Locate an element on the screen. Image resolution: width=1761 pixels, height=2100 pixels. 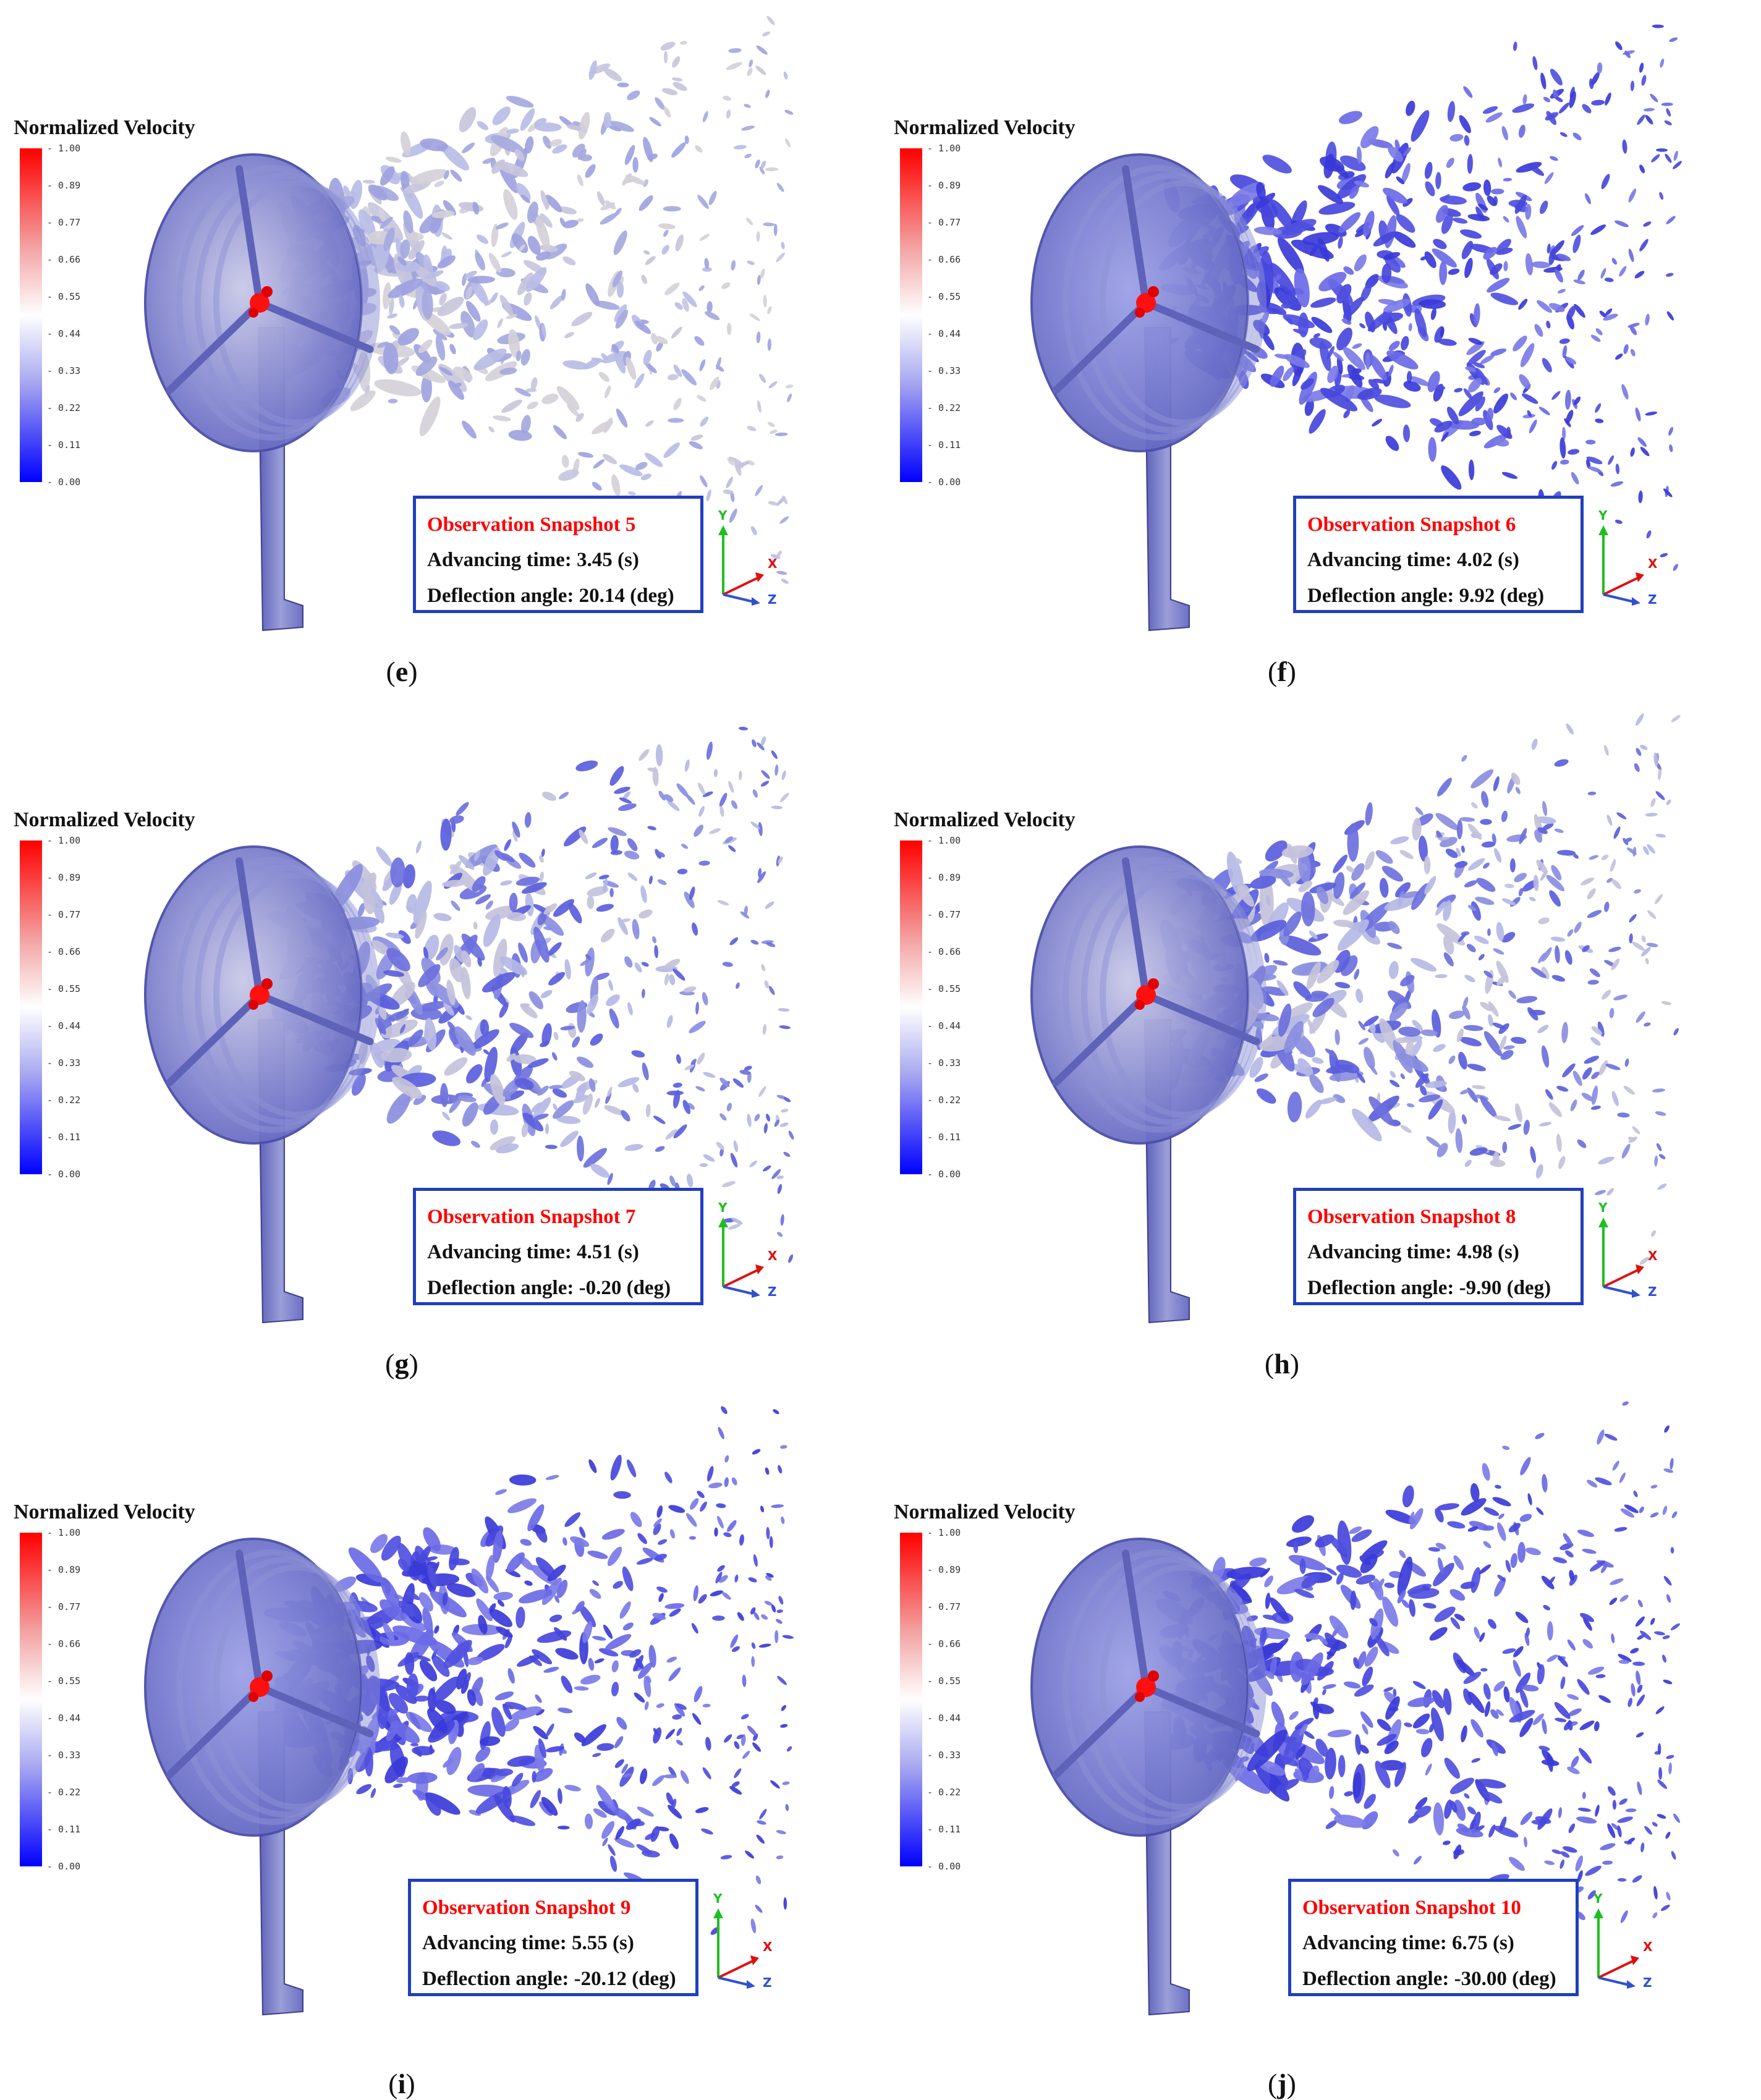
panel-caption: (j) is located at coordinates (1282, 2083).